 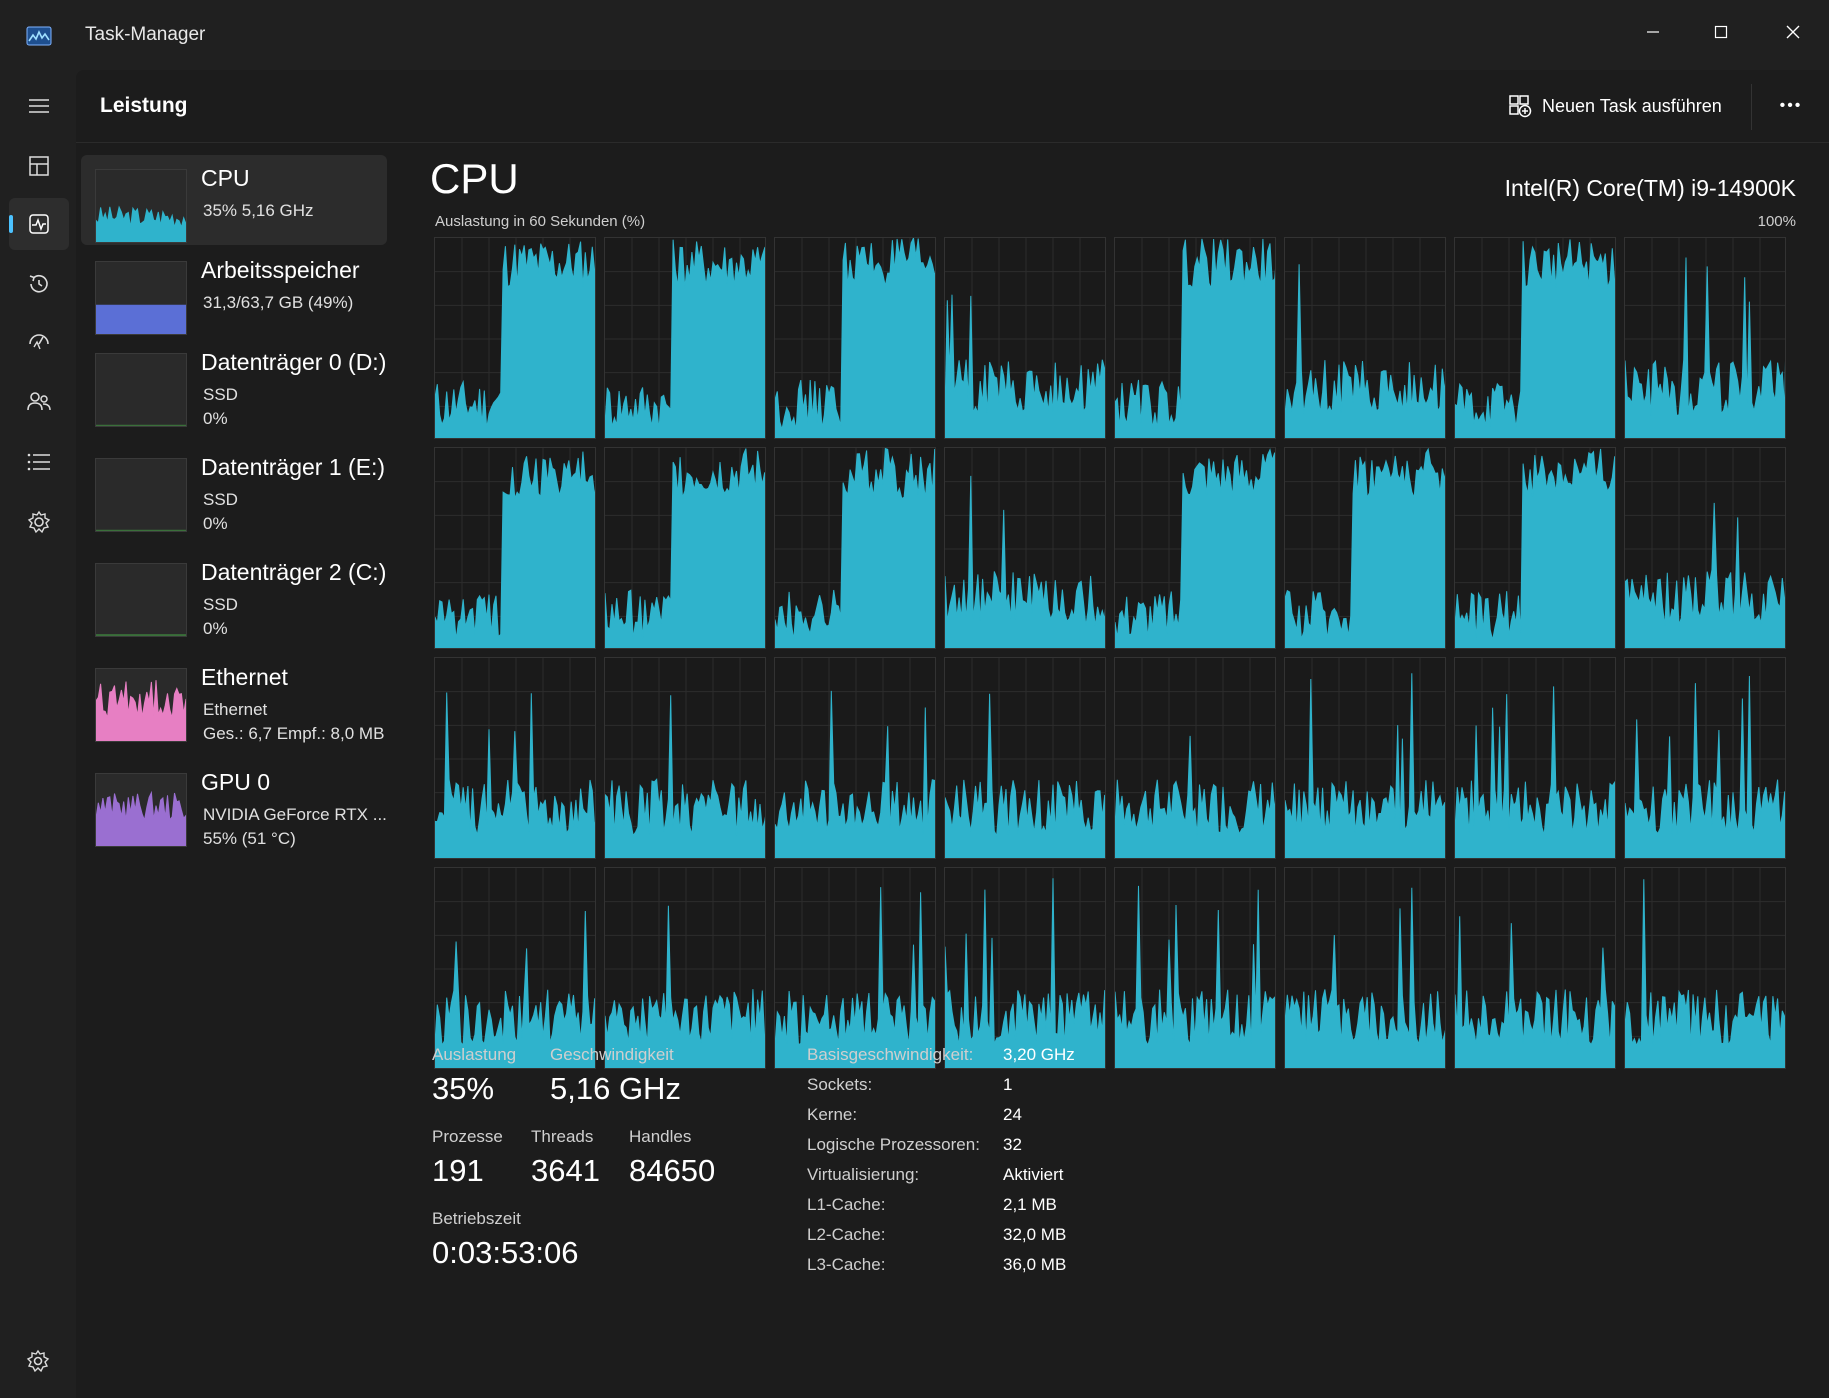 I want to click on maximize-button, so click(x=1721, y=32).